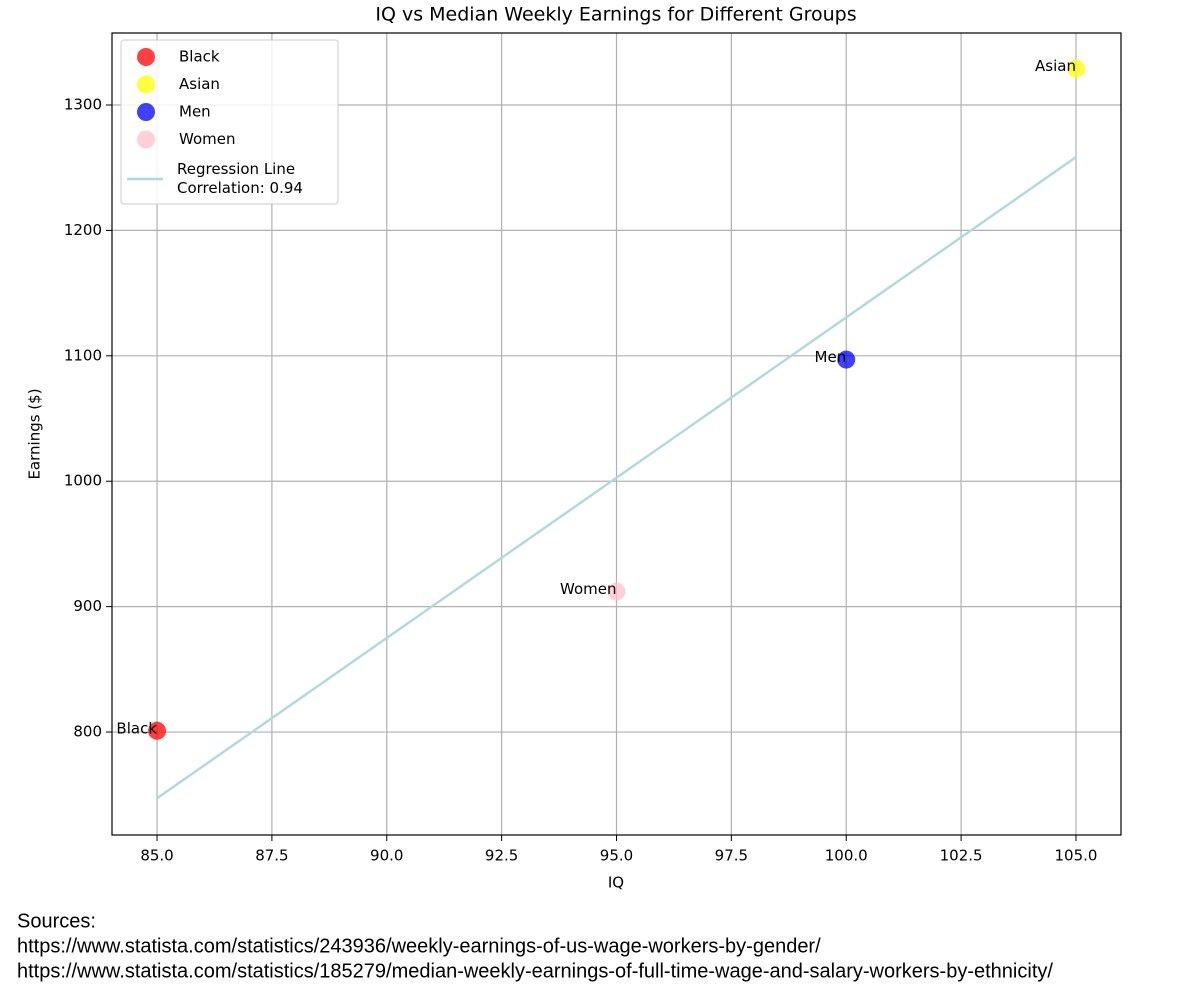 This screenshot has width=1200, height=1003. What do you see at coordinates (83, 355) in the screenshot?
I see `y-tick-label: 1100` at bounding box center [83, 355].